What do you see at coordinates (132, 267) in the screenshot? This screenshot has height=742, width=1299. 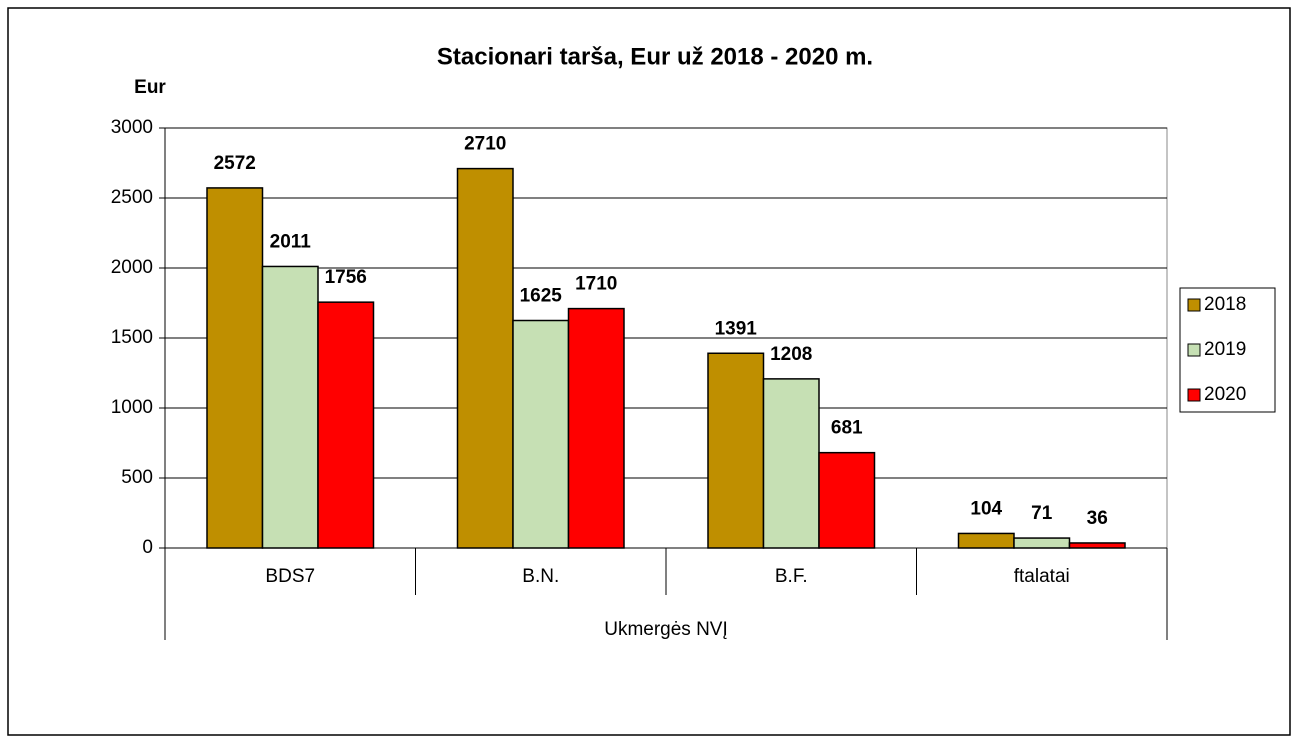 I see `y-tick-label: 2000` at bounding box center [132, 267].